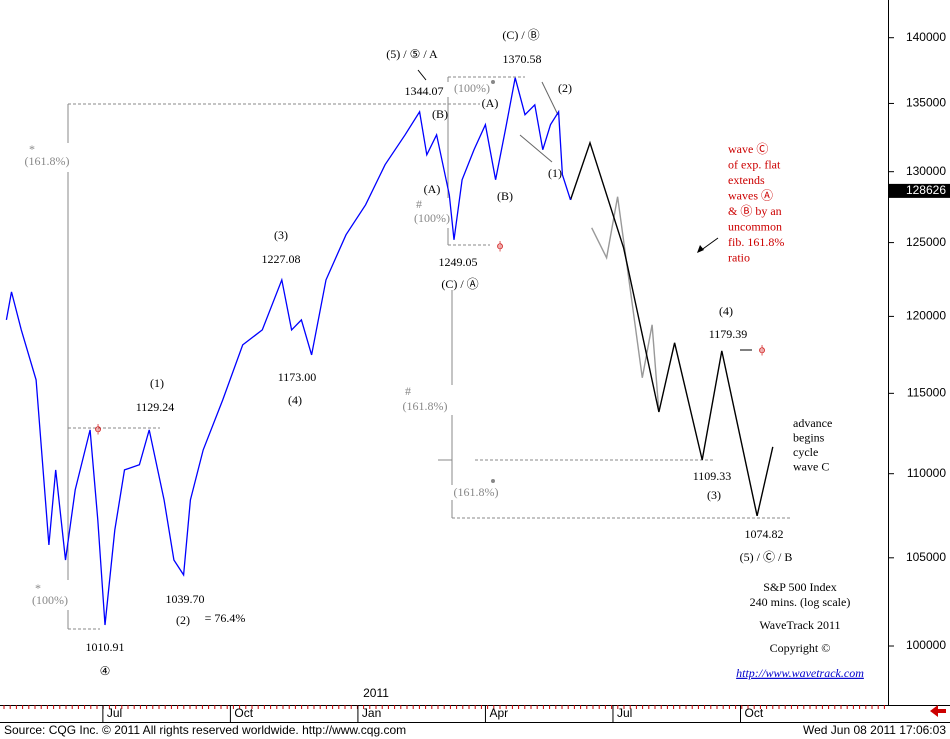 This screenshot has height=739, width=950. What do you see at coordinates (225, 618) in the screenshot?
I see `annotation: = 76.4%` at bounding box center [225, 618].